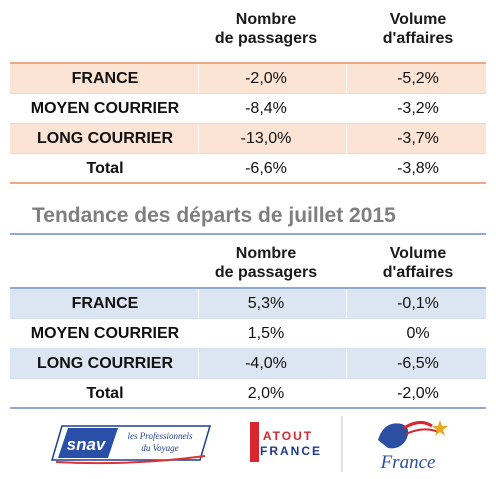 The height and width of the screenshot is (479, 496). What do you see at coordinates (418, 393) in the screenshot?
I see `volume-value: -2,0%` at bounding box center [418, 393].